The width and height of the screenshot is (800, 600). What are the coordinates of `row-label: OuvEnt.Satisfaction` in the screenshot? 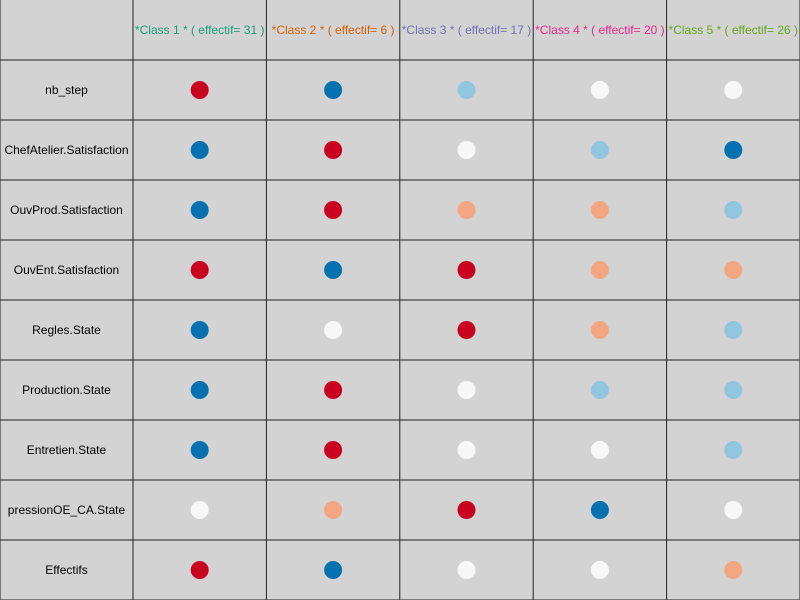 It's located at (66, 270).